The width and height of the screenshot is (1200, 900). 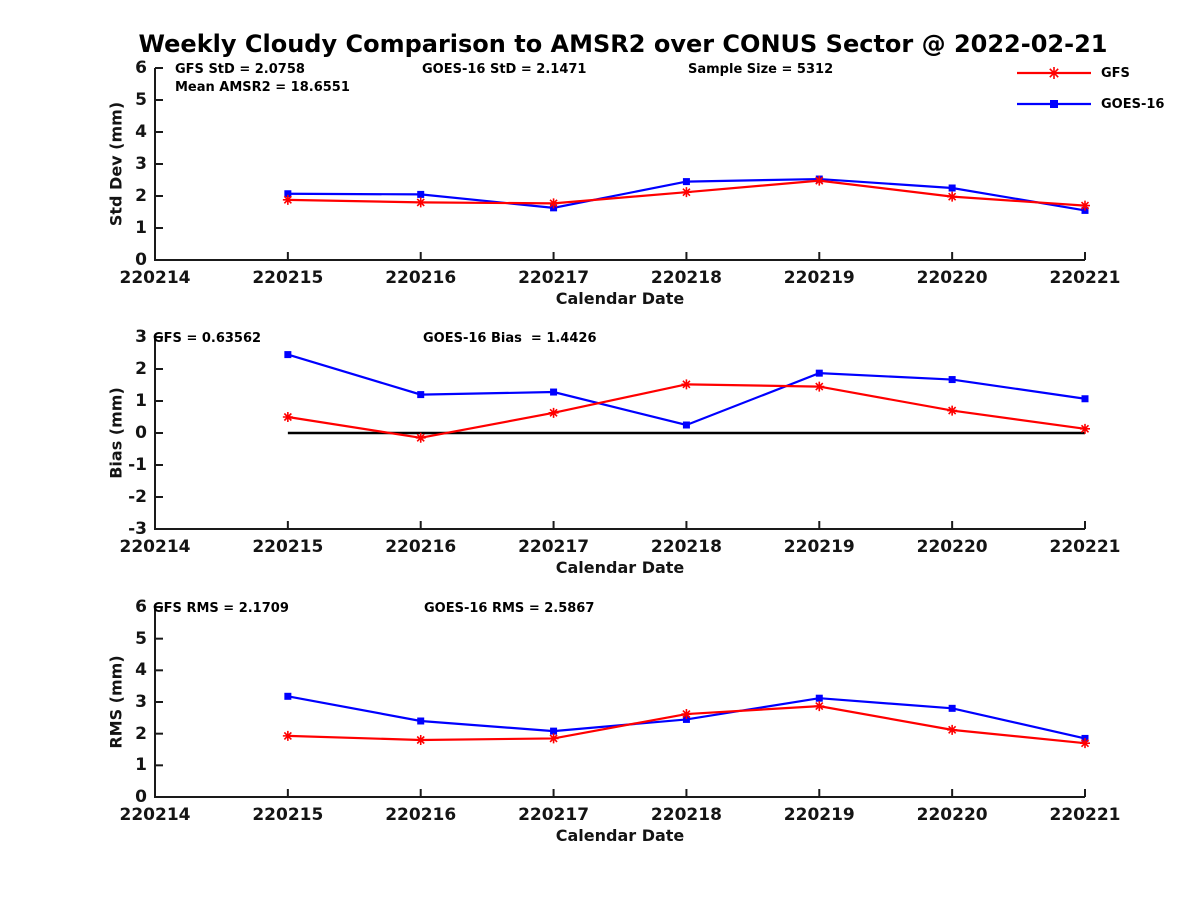 I want to click on y-tick-label: -3, so click(x=137, y=529).